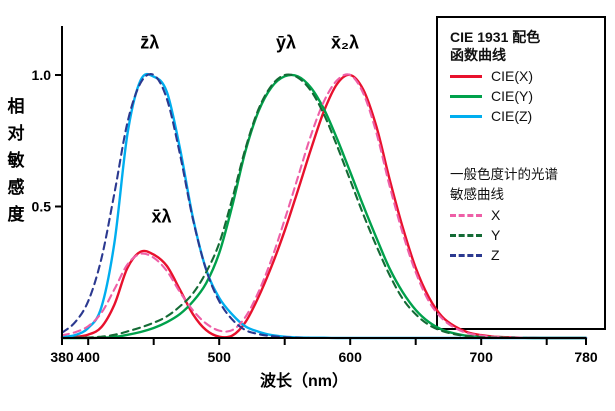  I want to click on legend-entry-label: CIE(Z), so click(512, 116).